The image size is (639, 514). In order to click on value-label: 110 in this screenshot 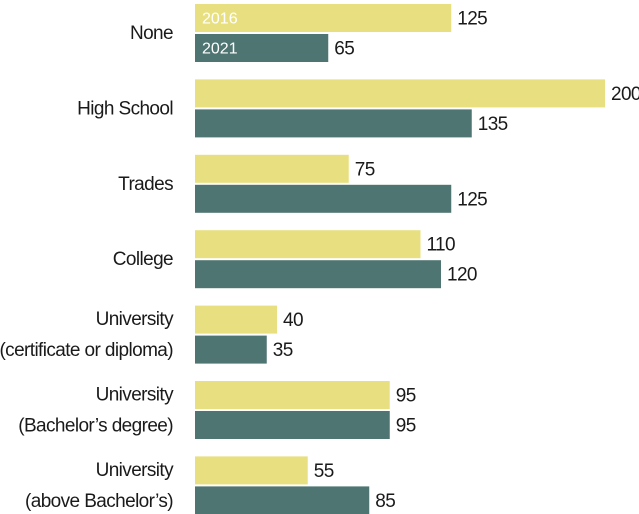, I will do `click(441, 245)`.